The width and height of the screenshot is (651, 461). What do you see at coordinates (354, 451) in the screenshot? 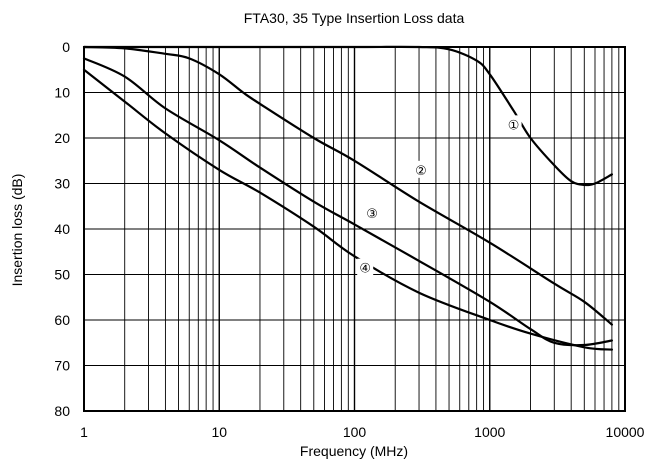
I see `x-axis-label: Frequency (MHz)` at bounding box center [354, 451].